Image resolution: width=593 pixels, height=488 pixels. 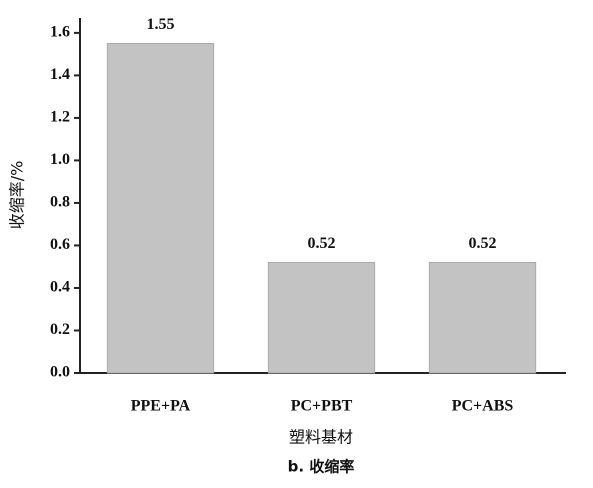 I want to click on y-tick-label: 0.6, so click(x=60, y=244).